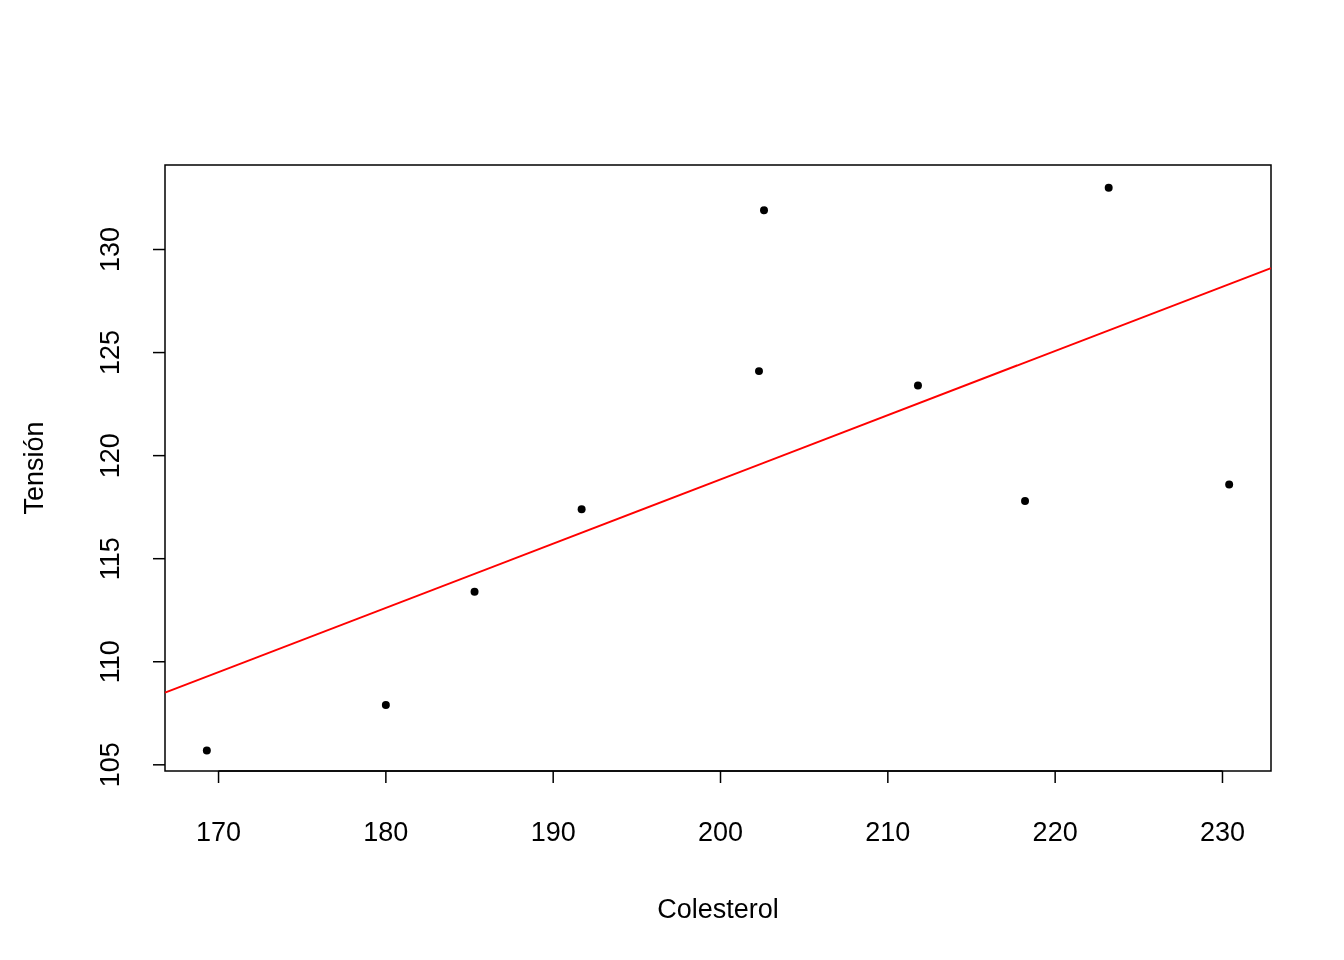 The image size is (1344, 960). I want to click on x-axis-title: Colesterol, so click(718, 909).